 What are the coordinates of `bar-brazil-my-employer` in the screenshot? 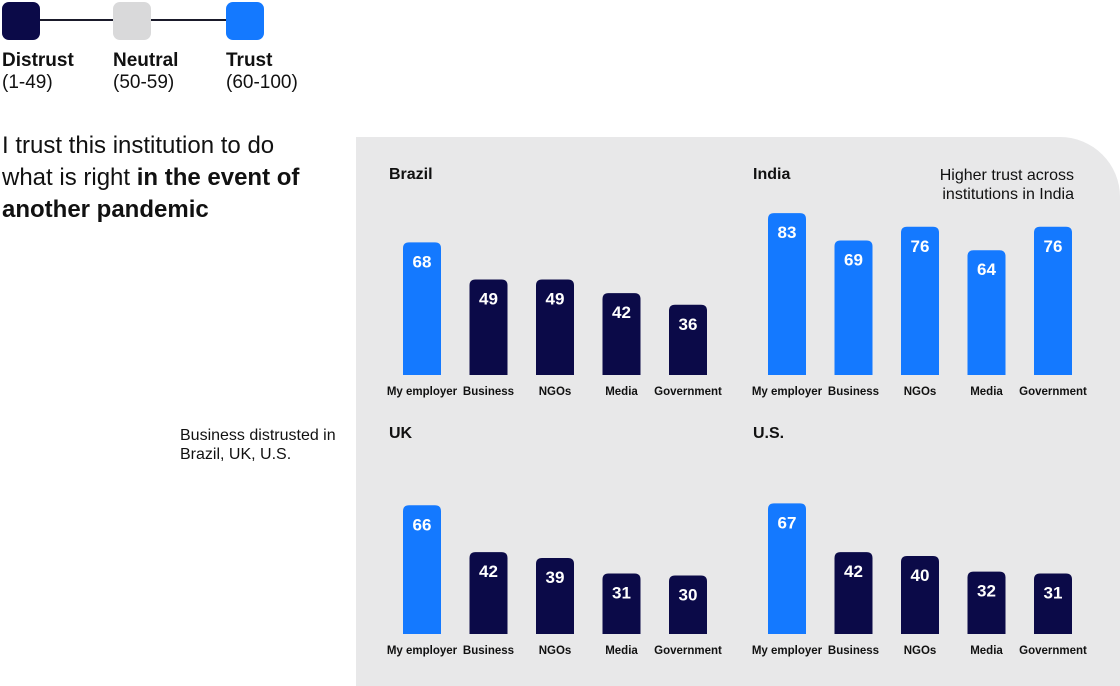 It's located at (422, 308).